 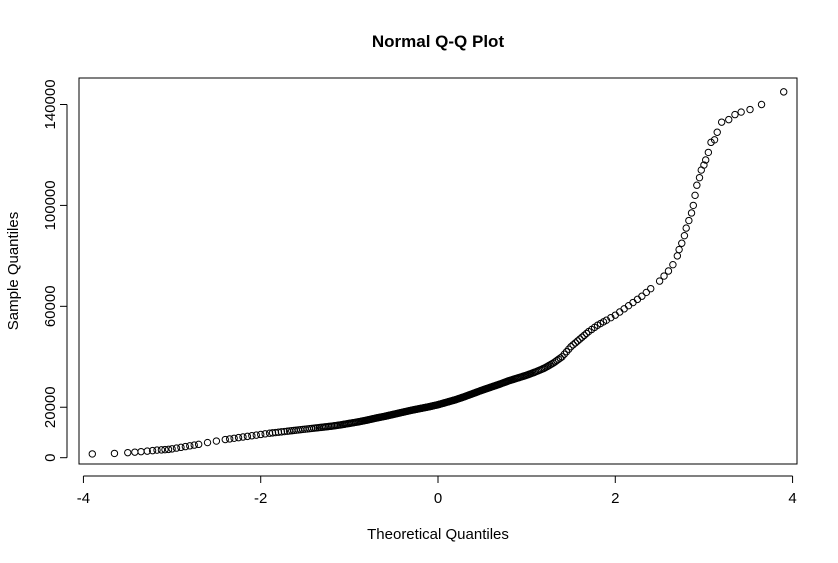 I want to click on x-axis: -4 -2 0 2 4, so click(x=437, y=491).